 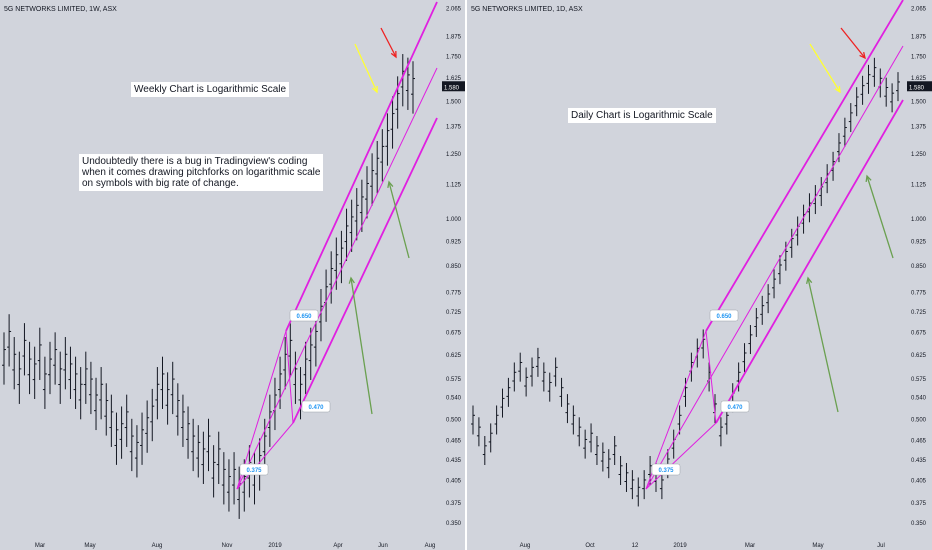 What do you see at coordinates (210, 89) in the screenshot?
I see `weekly-annotation-box: Weekly Chart is Logarithmic Scale` at bounding box center [210, 89].